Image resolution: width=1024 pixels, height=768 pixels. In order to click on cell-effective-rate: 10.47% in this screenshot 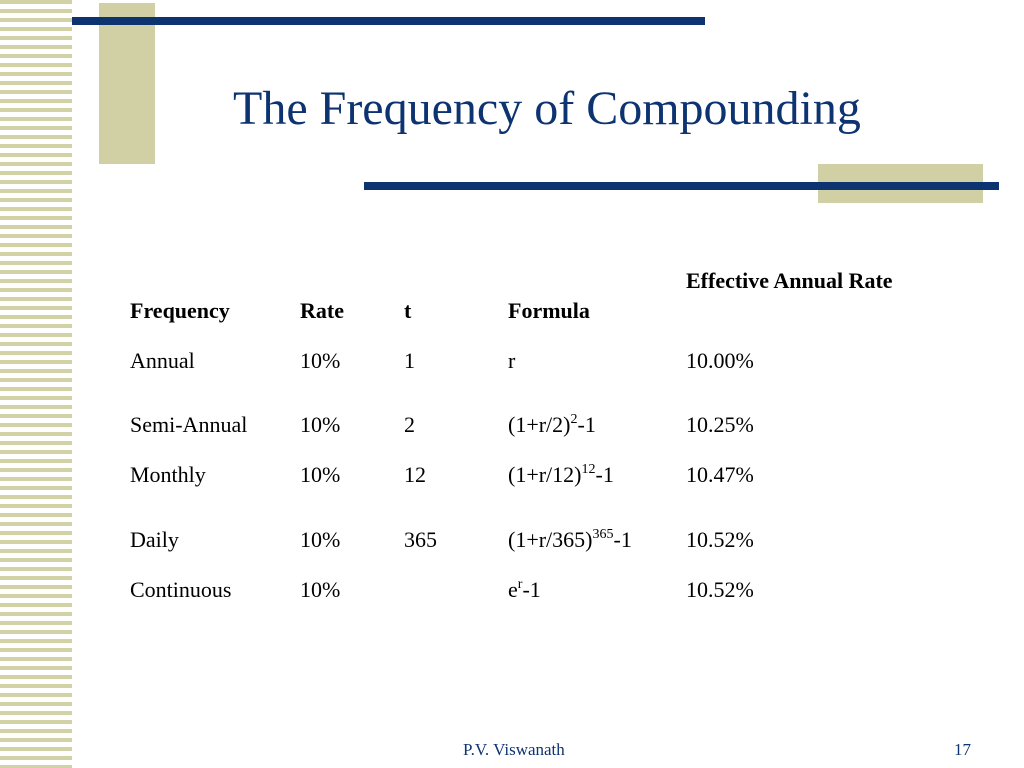, I will do `click(720, 474)`.